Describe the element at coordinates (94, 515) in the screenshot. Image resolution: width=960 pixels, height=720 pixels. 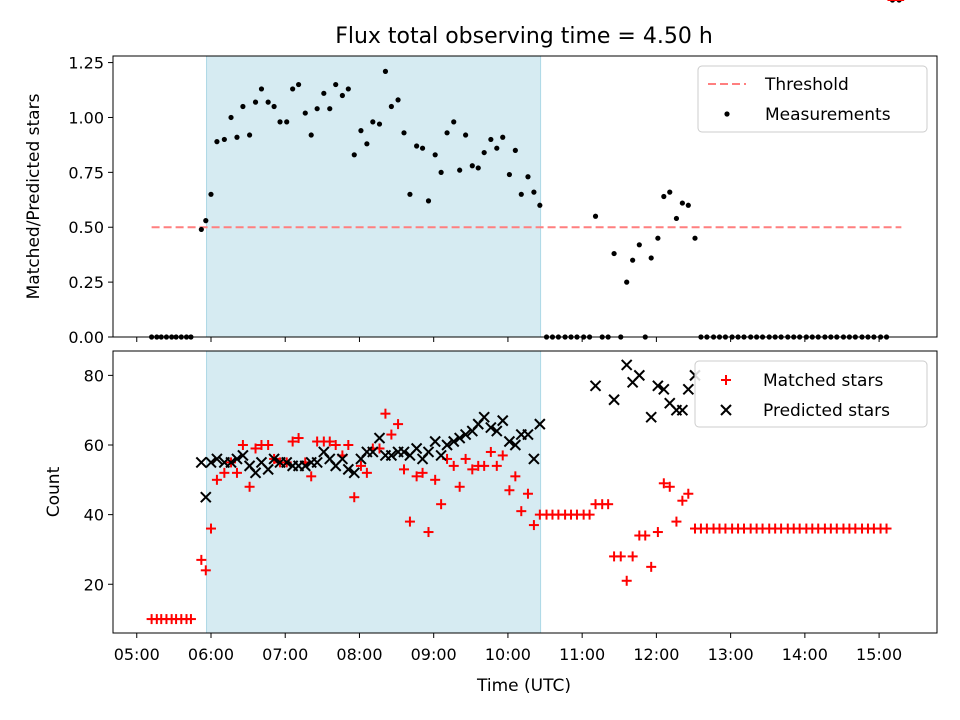
I see `y-tick-label: 40` at that location.